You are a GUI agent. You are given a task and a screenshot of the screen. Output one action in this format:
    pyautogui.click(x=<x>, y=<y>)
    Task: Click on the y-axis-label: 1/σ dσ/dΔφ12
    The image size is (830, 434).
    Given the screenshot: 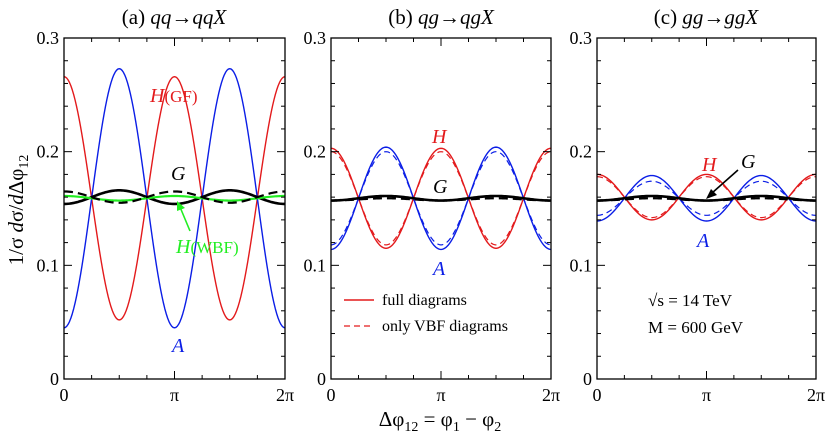 What is the action you would take?
    pyautogui.click(x=18, y=210)
    